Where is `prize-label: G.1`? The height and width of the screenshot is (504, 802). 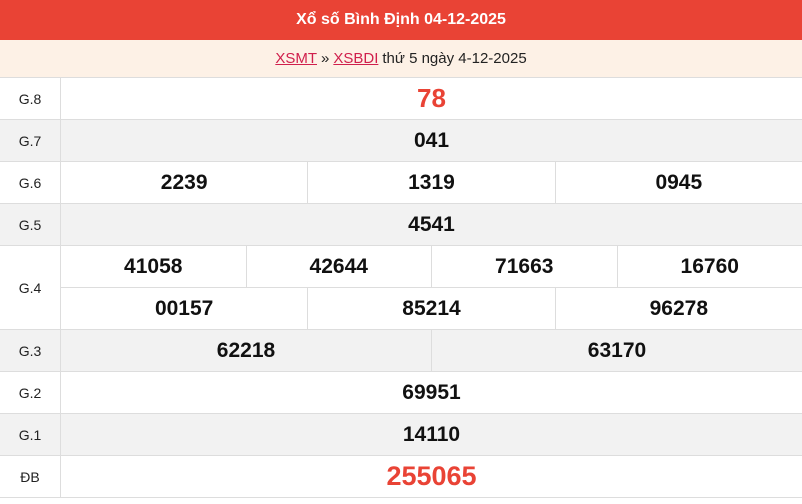
prize-label: G.1 is located at coordinates (30, 434).